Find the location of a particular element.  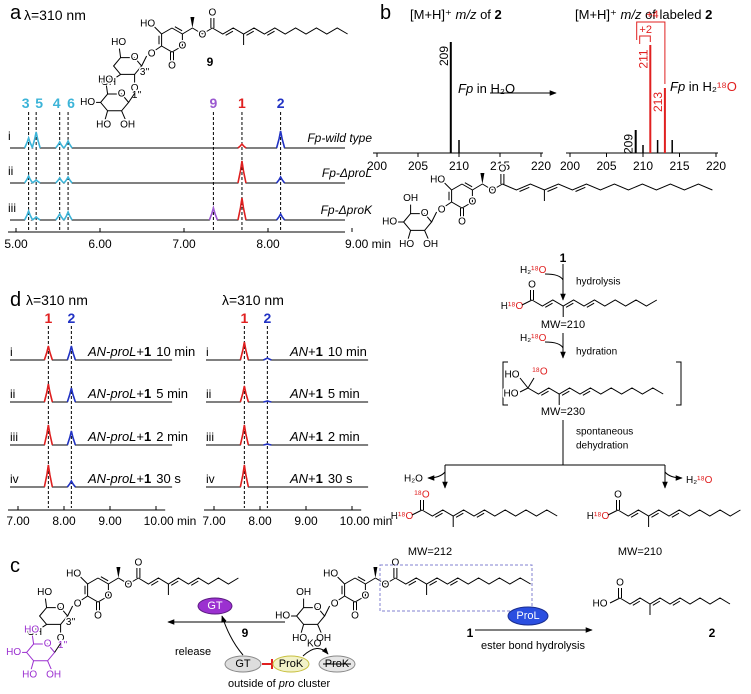

sample-label-part: 10 min is located at coordinates (347, 351).